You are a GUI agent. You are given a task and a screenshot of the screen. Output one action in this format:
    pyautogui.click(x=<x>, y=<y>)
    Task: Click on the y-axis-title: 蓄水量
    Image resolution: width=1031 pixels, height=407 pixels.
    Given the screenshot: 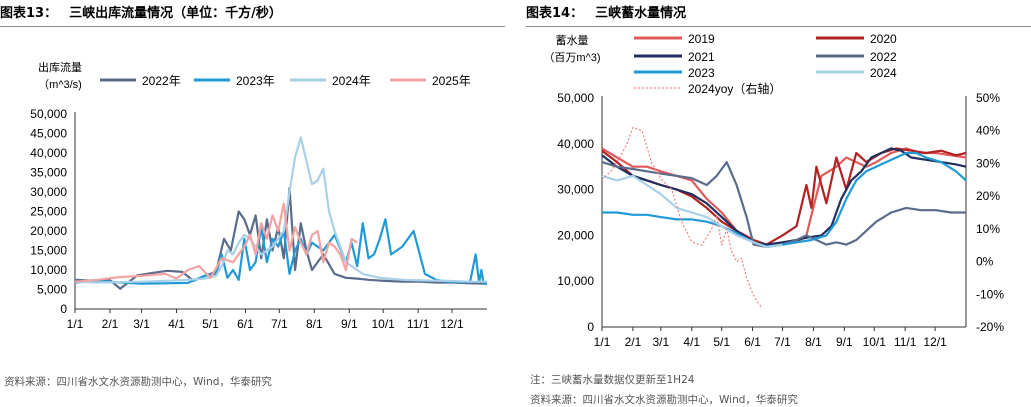 What is the action you would take?
    pyautogui.click(x=572, y=40)
    